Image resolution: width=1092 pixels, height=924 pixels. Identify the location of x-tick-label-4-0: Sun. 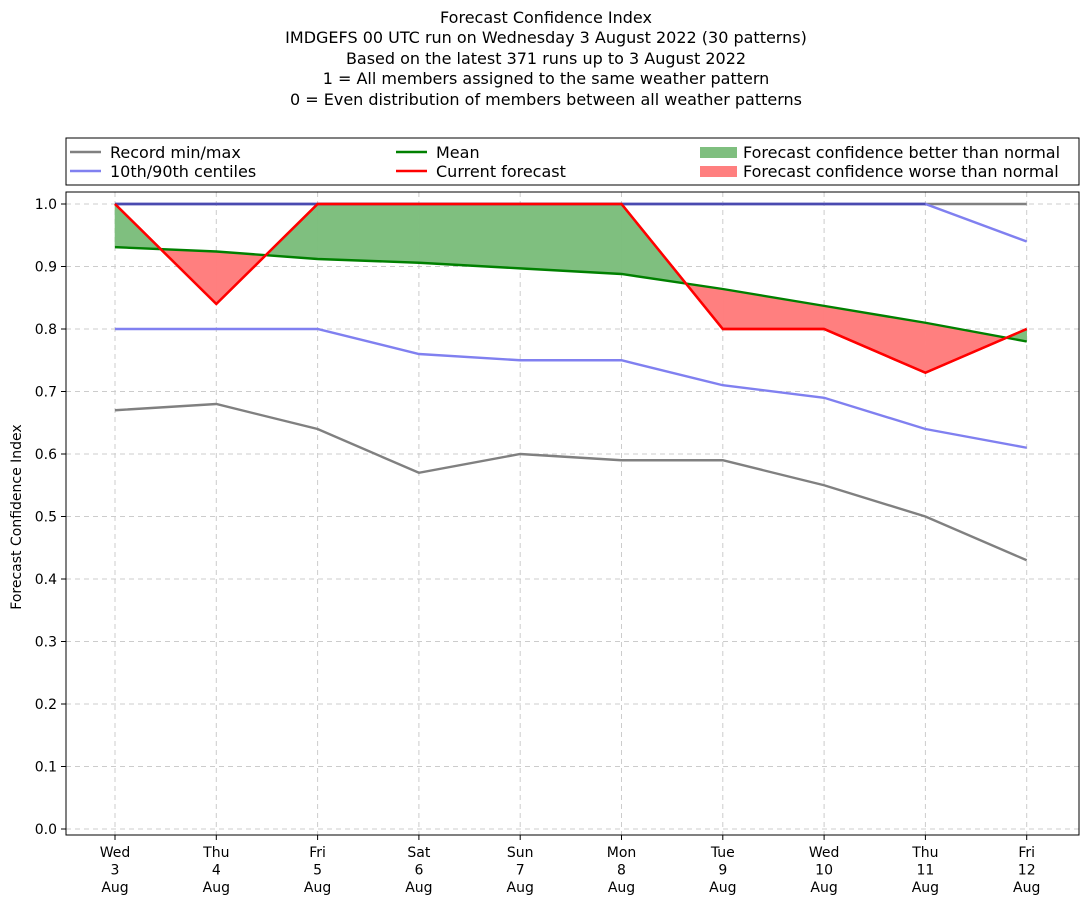
(520, 853).